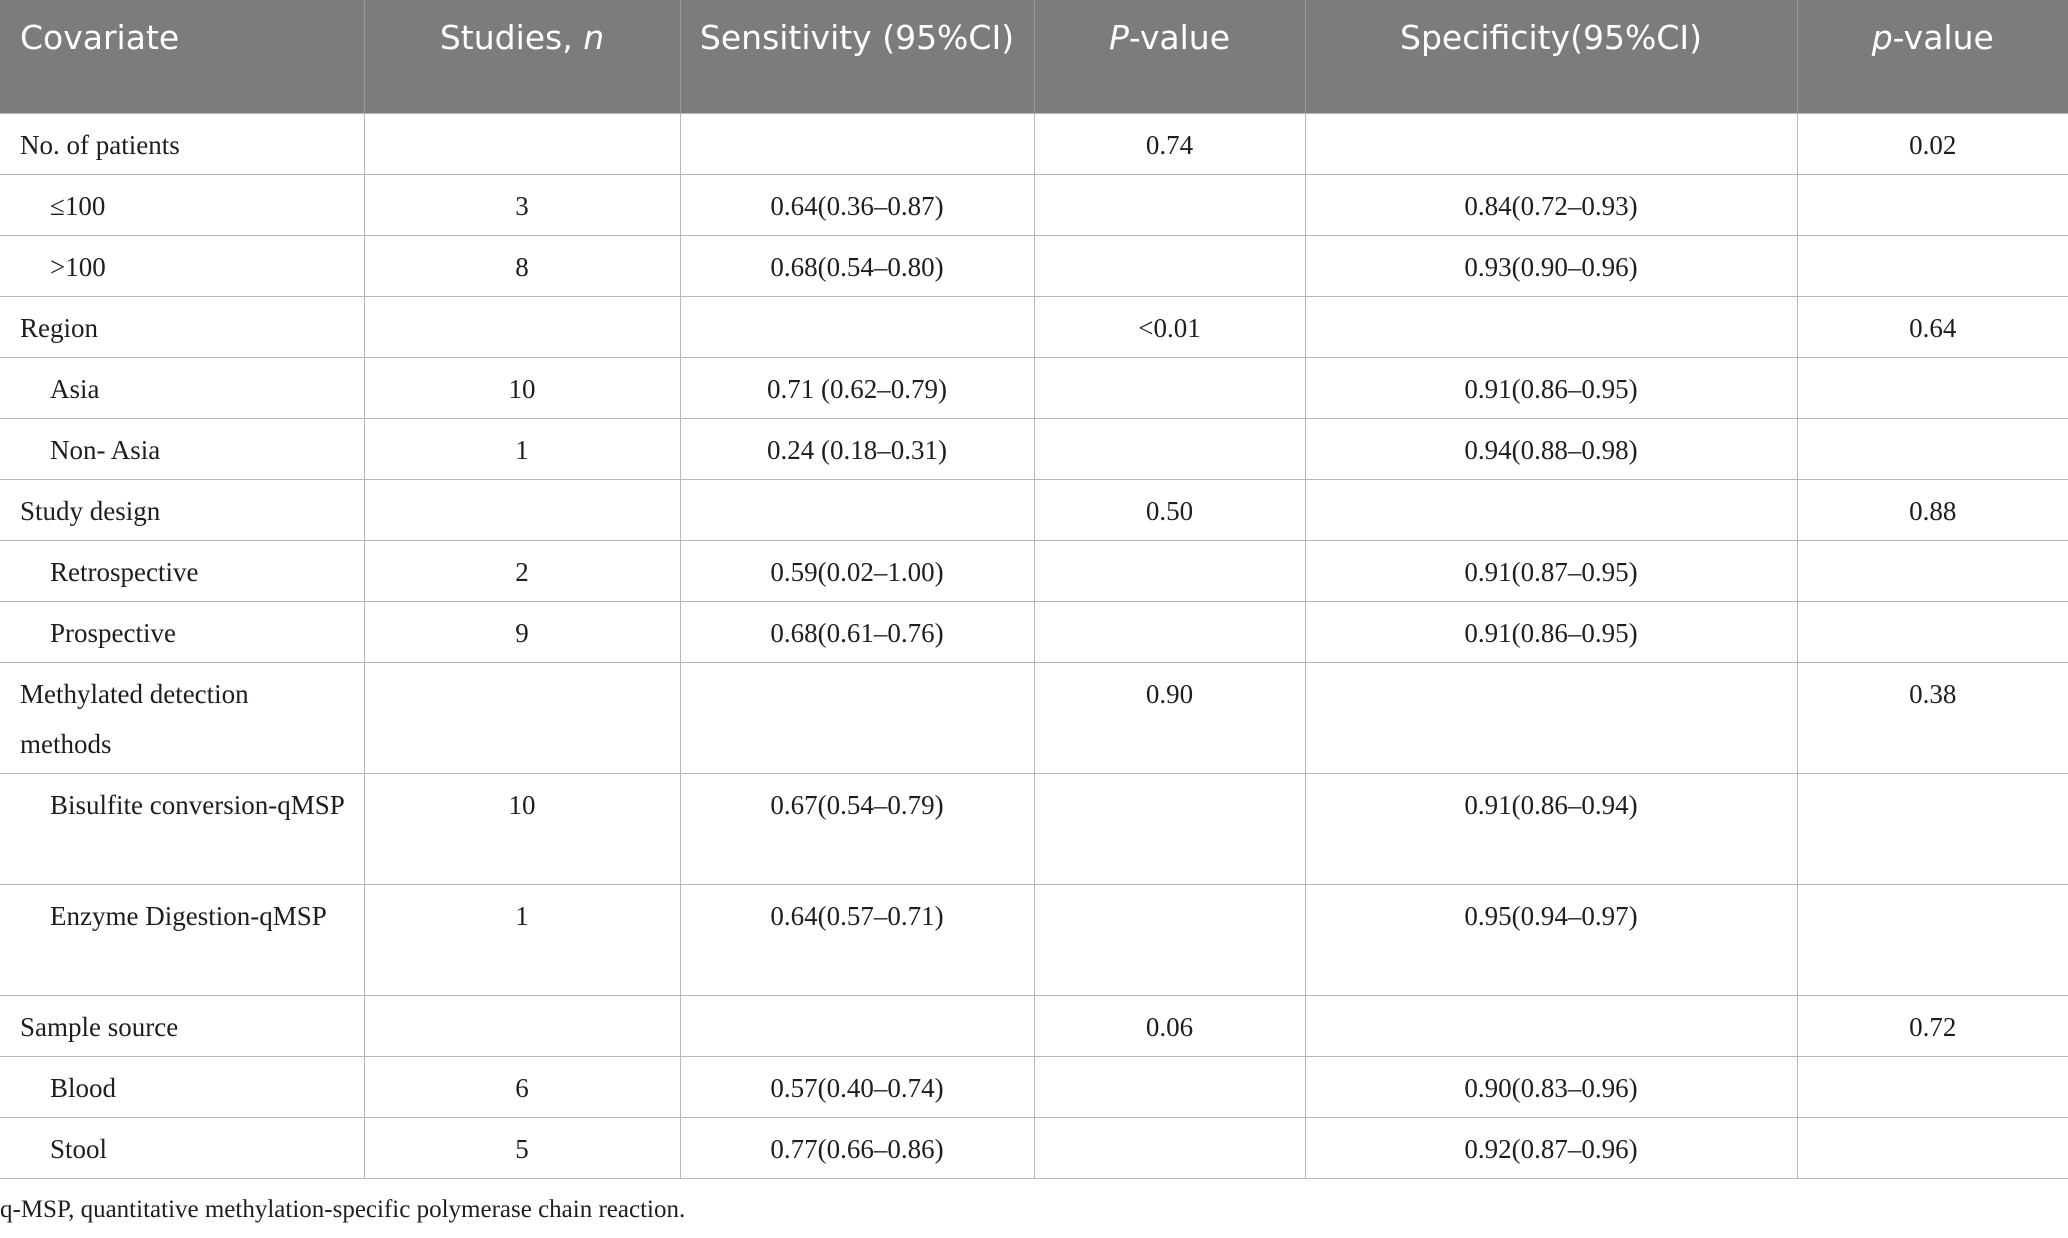  I want to click on cell-covariate: ≤100, so click(182, 204).